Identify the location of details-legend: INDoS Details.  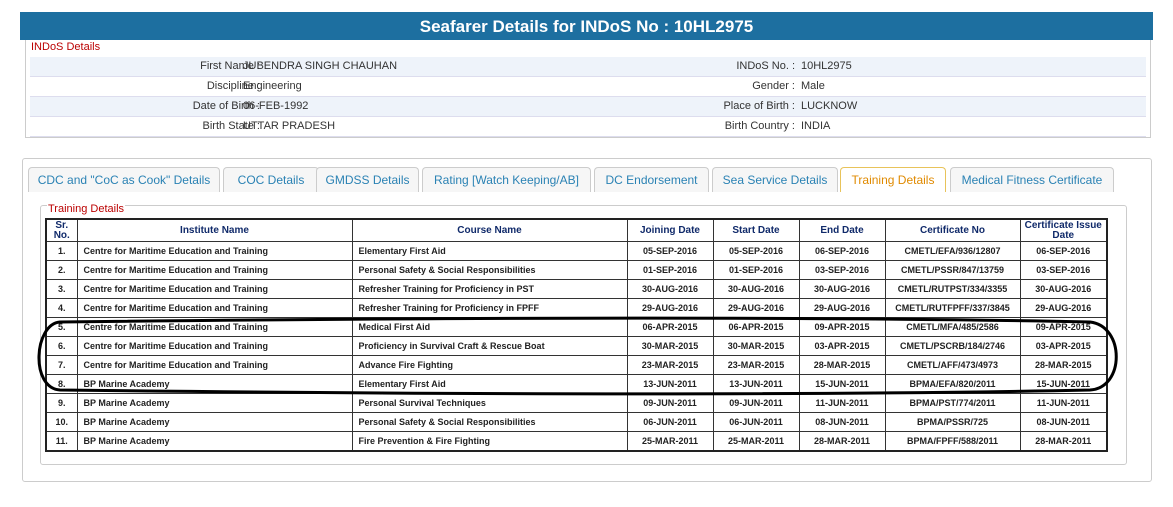
(66, 47).